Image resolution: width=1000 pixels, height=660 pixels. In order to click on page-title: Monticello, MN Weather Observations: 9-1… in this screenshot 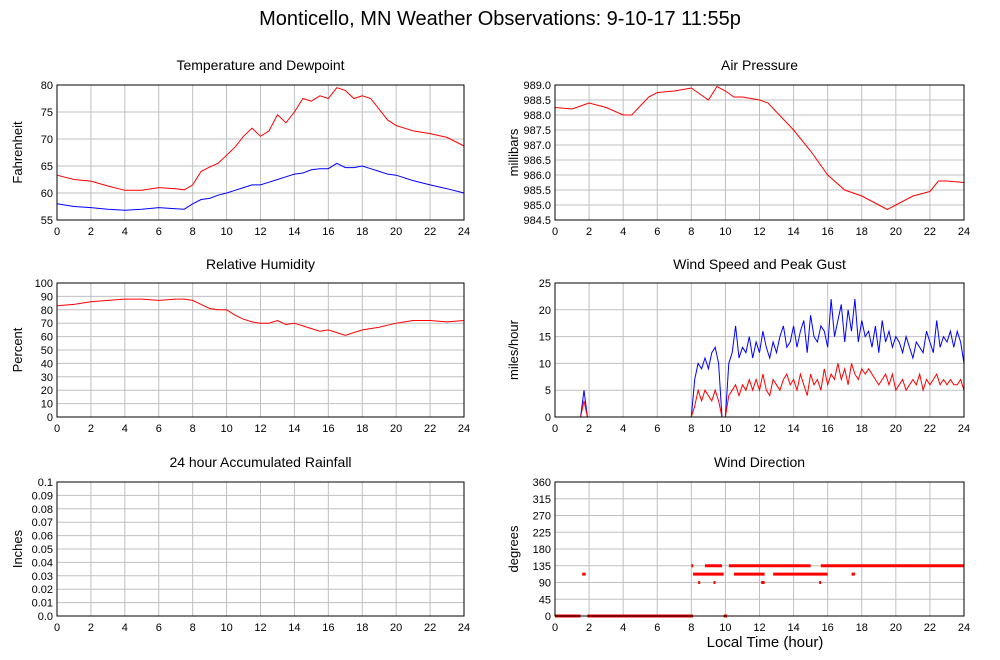, I will do `click(500, 19)`.